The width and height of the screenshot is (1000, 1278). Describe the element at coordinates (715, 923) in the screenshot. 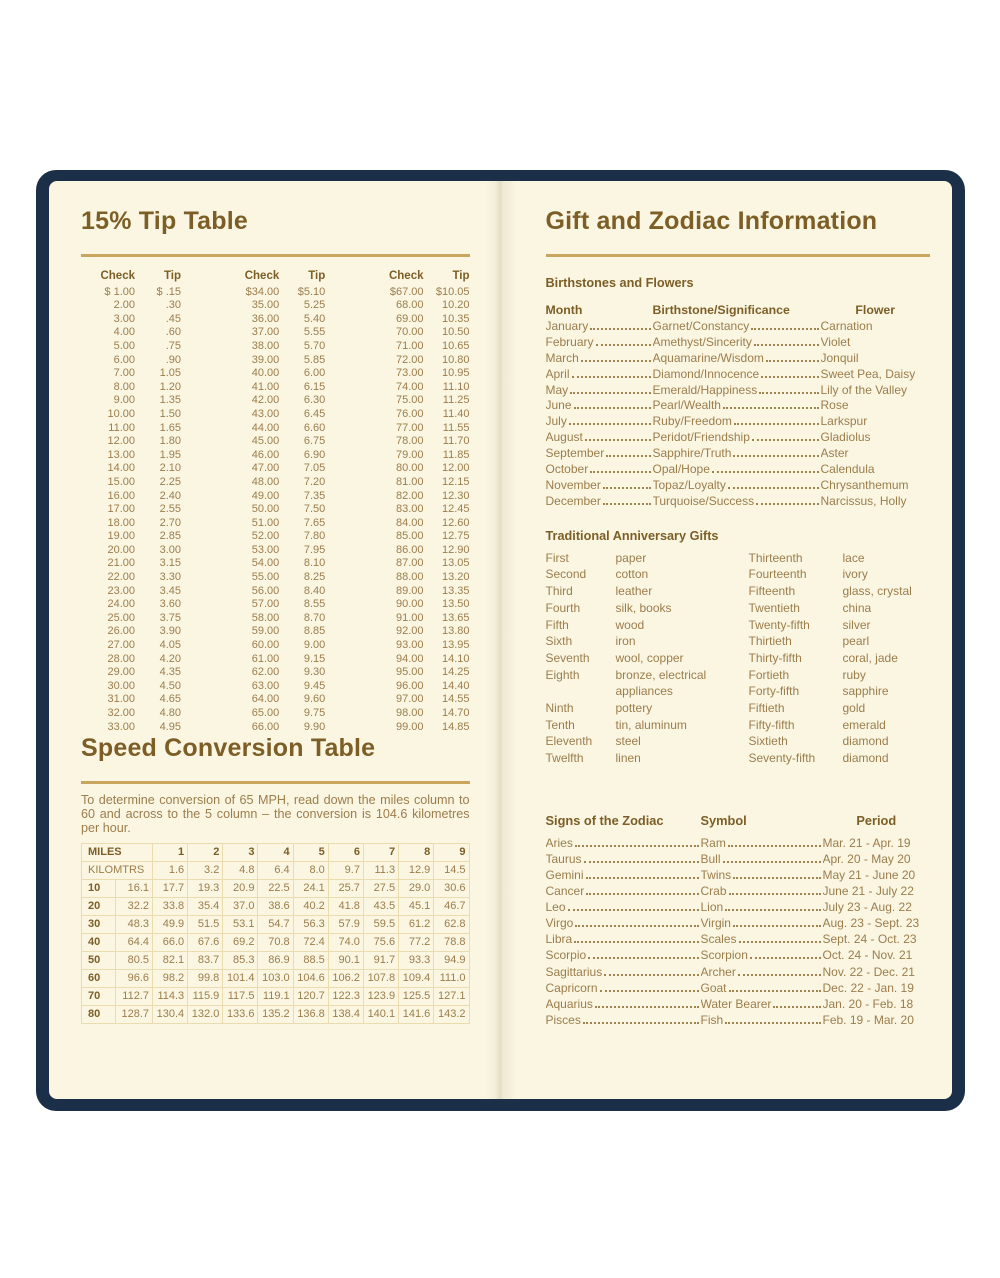

I see `zodiac-symbol: Virgin` at that location.